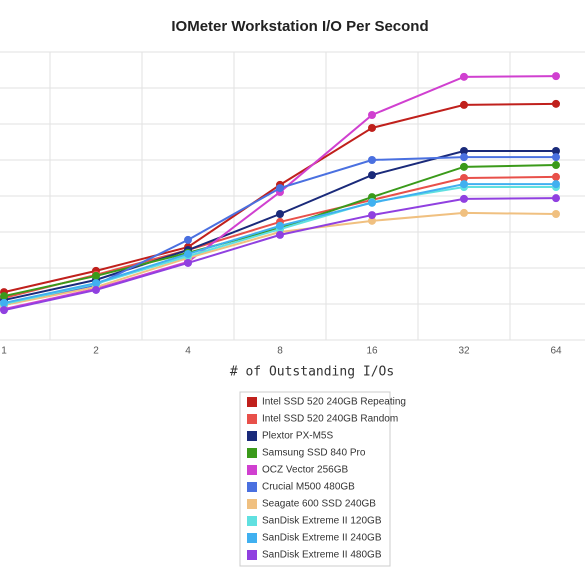 This screenshot has width=585, height=585. Describe the element at coordinates (319, 504) in the screenshot. I see `legend-label: Seagate 600 SSD 240GB` at that location.